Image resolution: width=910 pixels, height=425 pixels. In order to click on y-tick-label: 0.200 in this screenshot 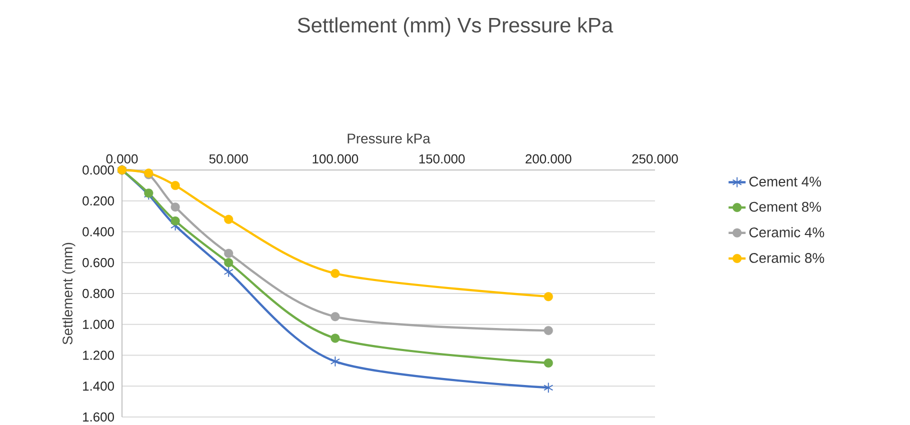, I will do `click(98, 201)`.